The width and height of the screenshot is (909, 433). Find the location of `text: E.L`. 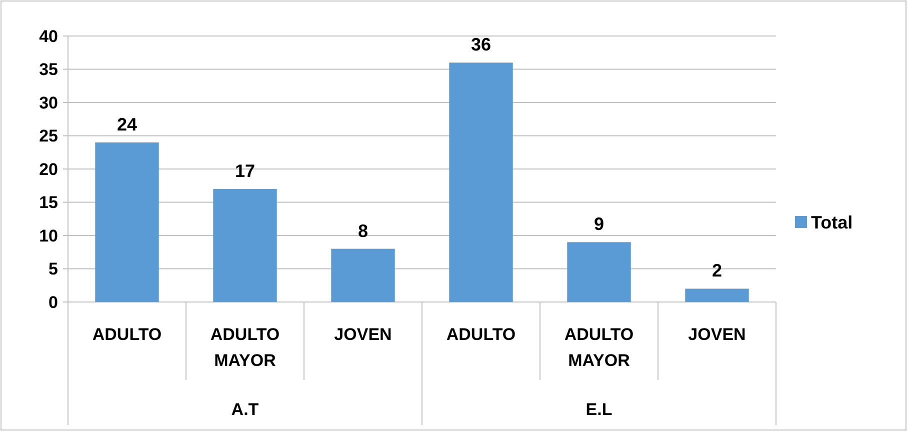

text: E.L is located at coordinates (599, 409).